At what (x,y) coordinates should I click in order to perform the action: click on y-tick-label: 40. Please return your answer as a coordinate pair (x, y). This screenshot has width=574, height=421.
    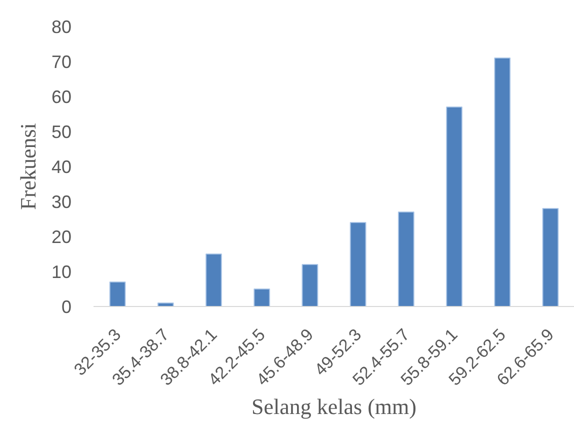
    Looking at the image, I should click on (61, 167).